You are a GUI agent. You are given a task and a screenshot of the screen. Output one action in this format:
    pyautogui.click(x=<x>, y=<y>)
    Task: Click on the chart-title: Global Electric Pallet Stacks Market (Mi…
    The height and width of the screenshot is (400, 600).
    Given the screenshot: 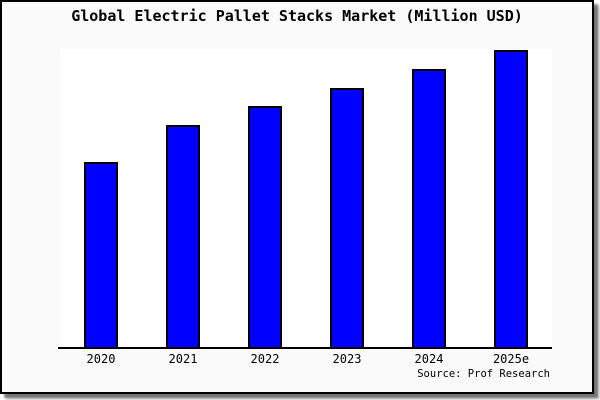 What is the action you would take?
    pyautogui.click(x=297, y=16)
    